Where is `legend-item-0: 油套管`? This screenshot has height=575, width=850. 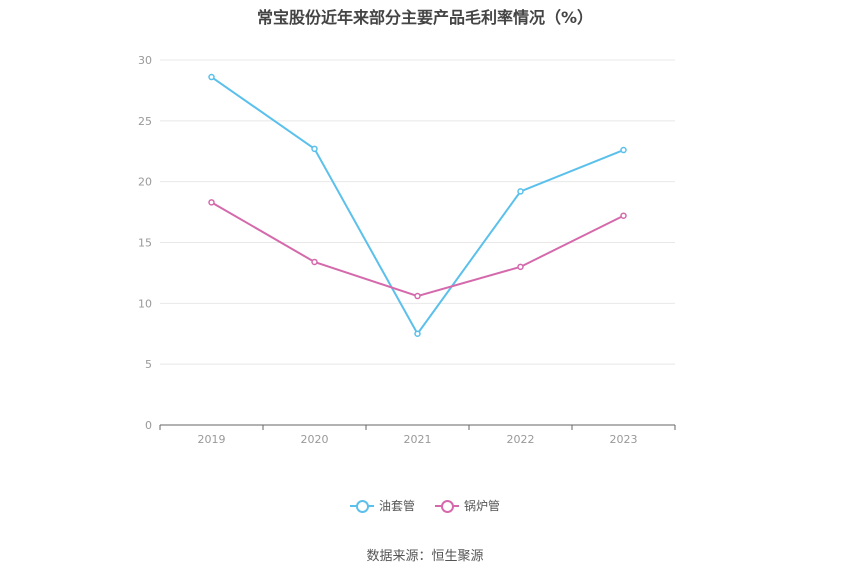 legend-item-0: 油套管 is located at coordinates (382, 505).